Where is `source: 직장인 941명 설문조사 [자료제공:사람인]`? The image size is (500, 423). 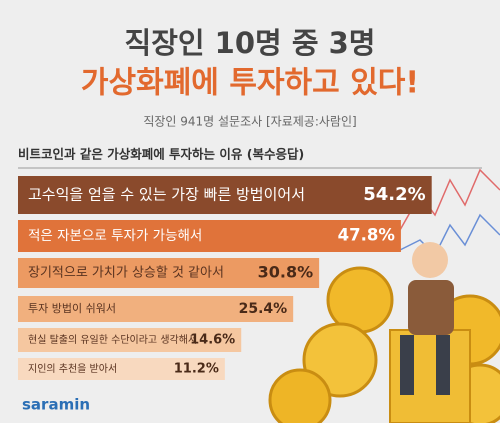
source: 직장인 941명 설문조사 [자료제공:사람인] is located at coordinates (249, 122).